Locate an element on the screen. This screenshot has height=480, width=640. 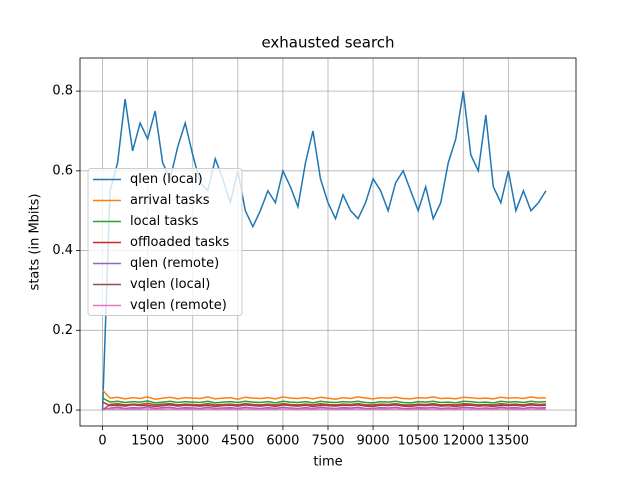
x-tick-label: 9000 is located at coordinates (373, 441).